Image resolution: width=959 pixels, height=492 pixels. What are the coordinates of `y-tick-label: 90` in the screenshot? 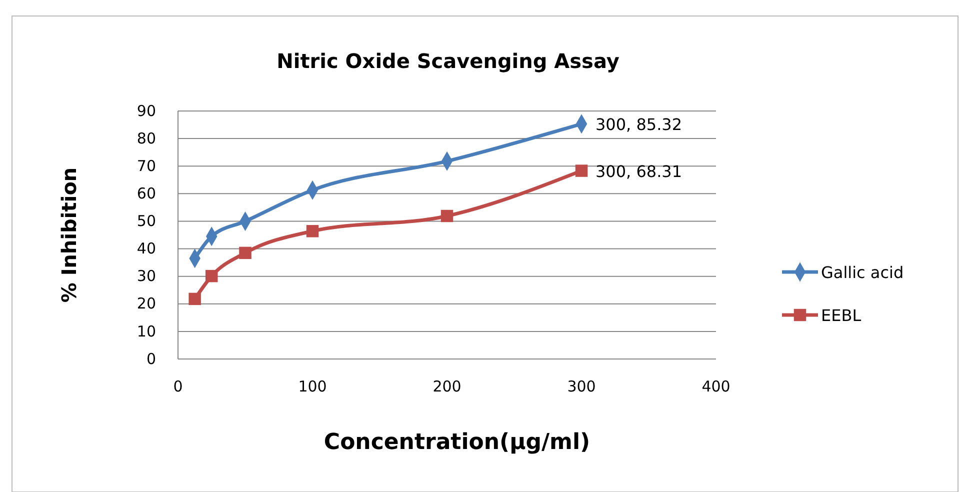 It's located at (146, 111).